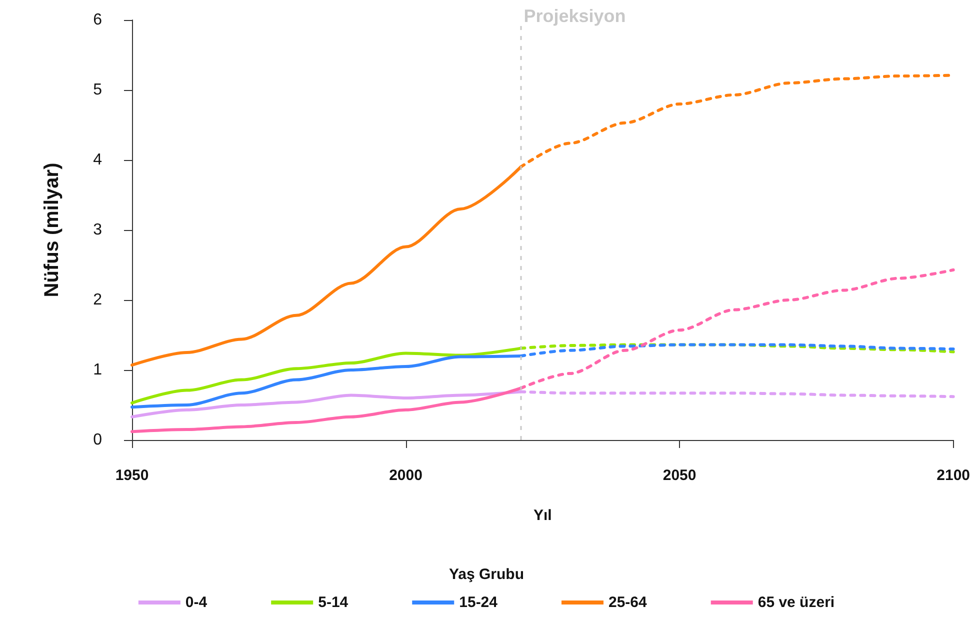  I want to click on y-tick-label: 6, so click(97, 20).